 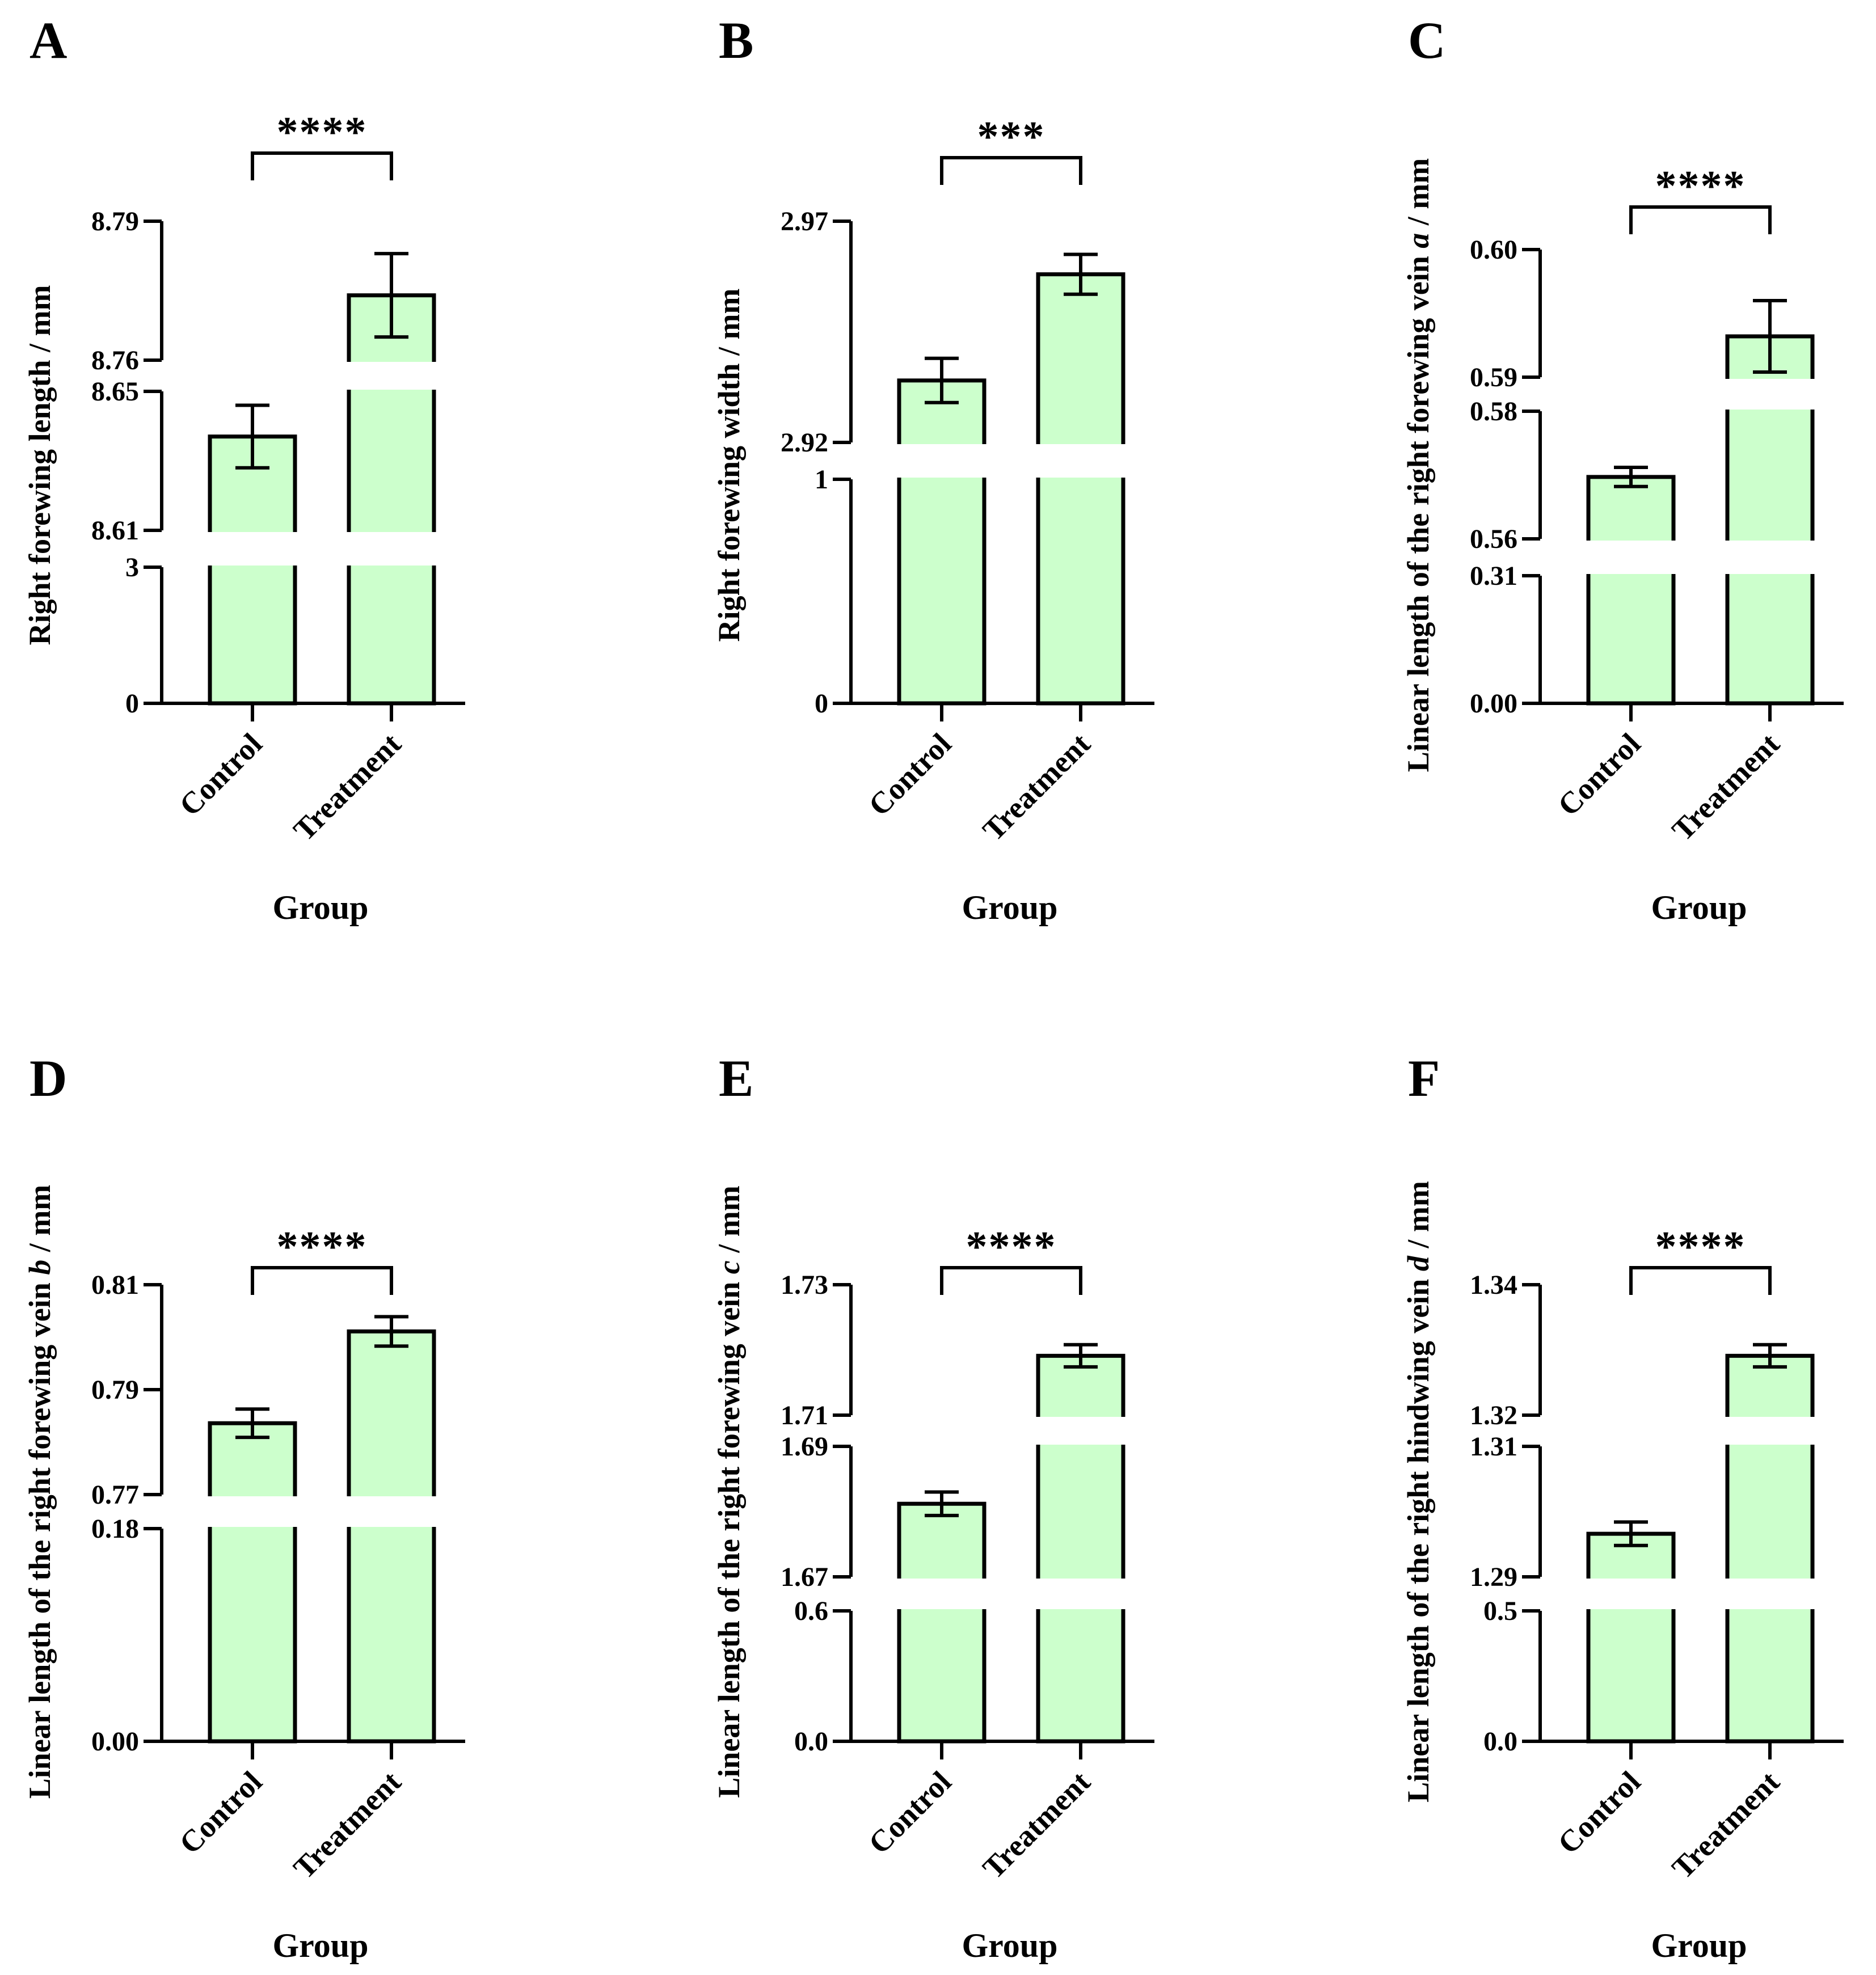 What do you see at coordinates (115, 360) in the screenshot?
I see `y-tick-label-8.76: 8.76` at bounding box center [115, 360].